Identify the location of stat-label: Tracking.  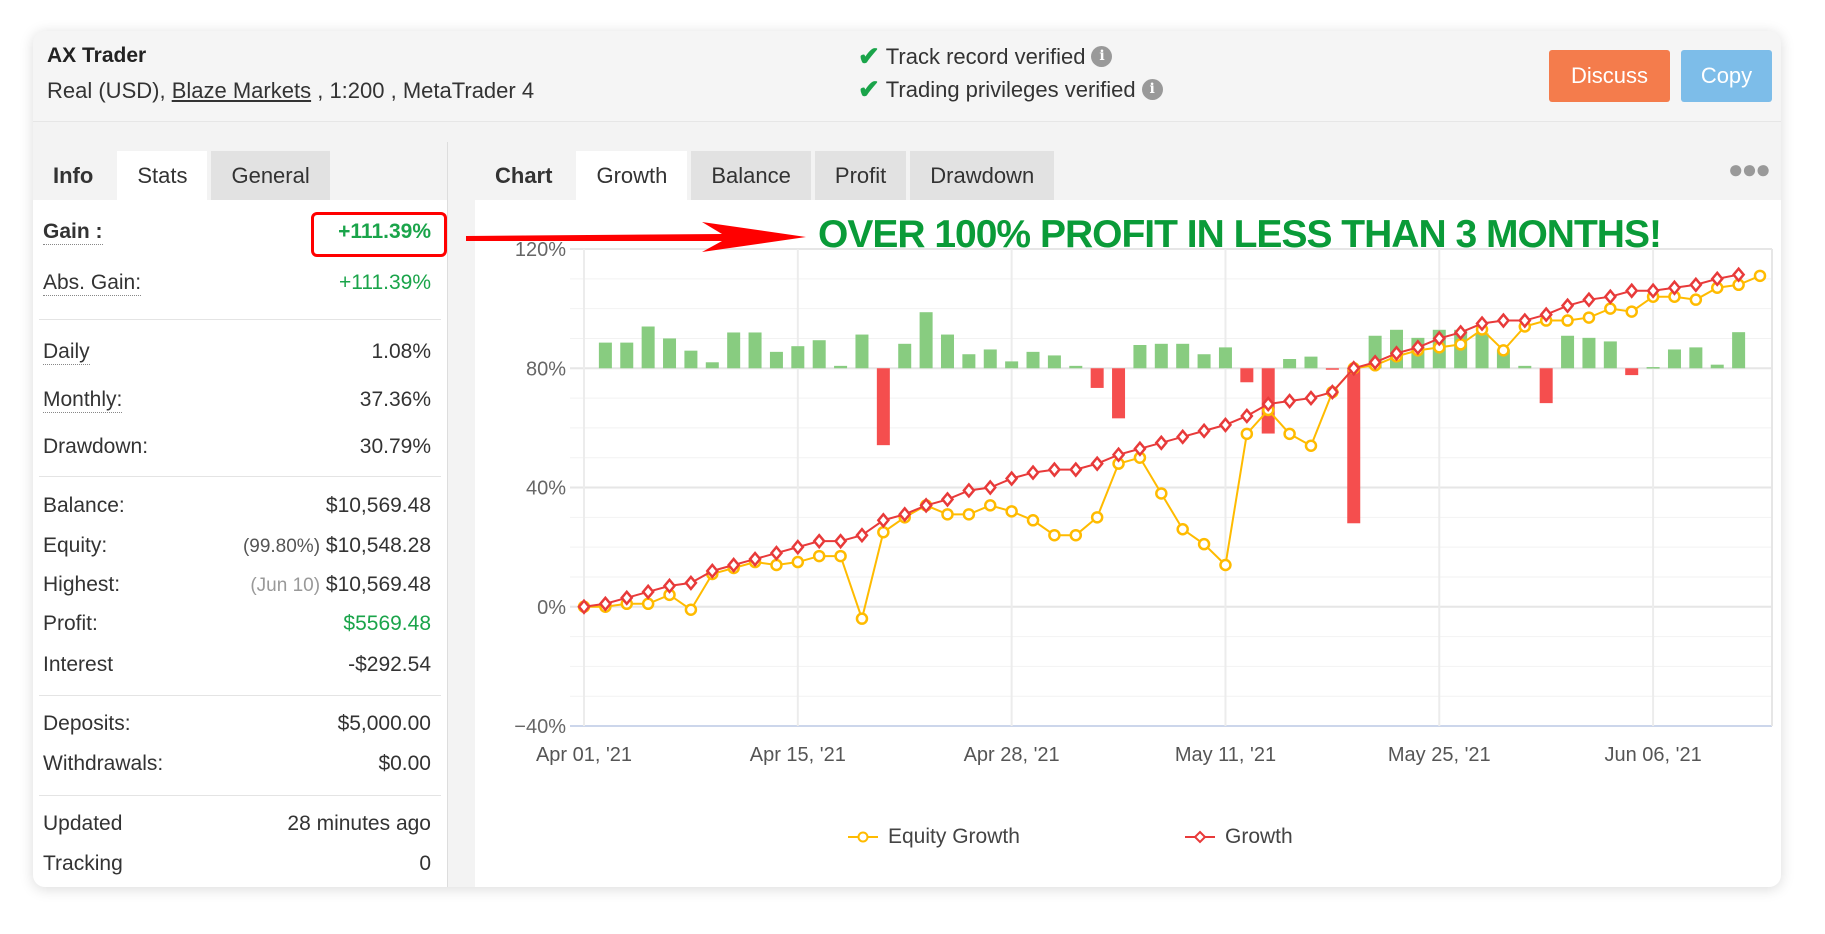
(83, 863).